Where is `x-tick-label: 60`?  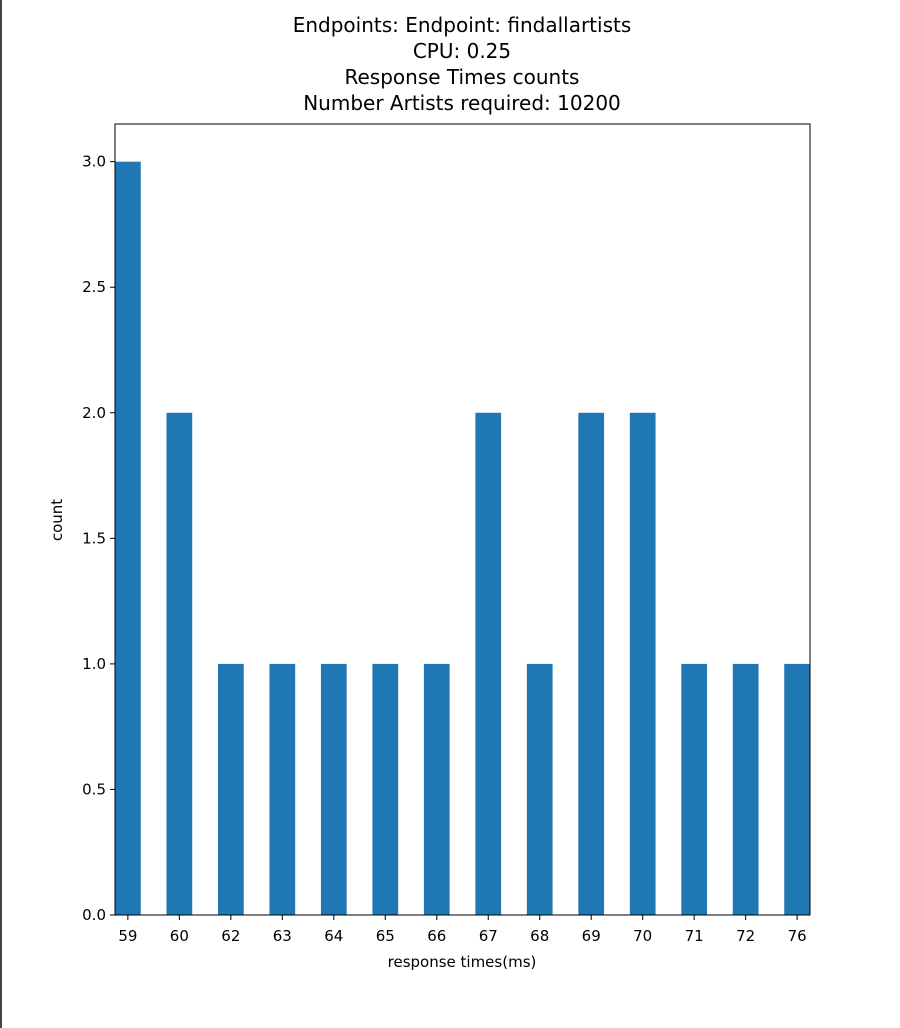
x-tick-label: 60 is located at coordinates (179, 936).